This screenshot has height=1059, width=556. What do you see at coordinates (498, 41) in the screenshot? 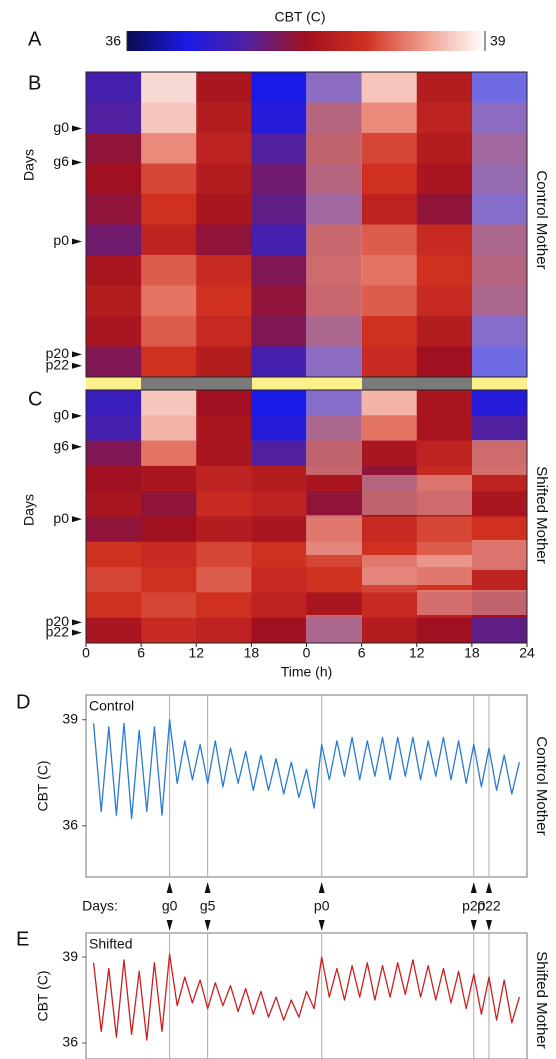
I see `colorbar-tick-label: 39` at bounding box center [498, 41].